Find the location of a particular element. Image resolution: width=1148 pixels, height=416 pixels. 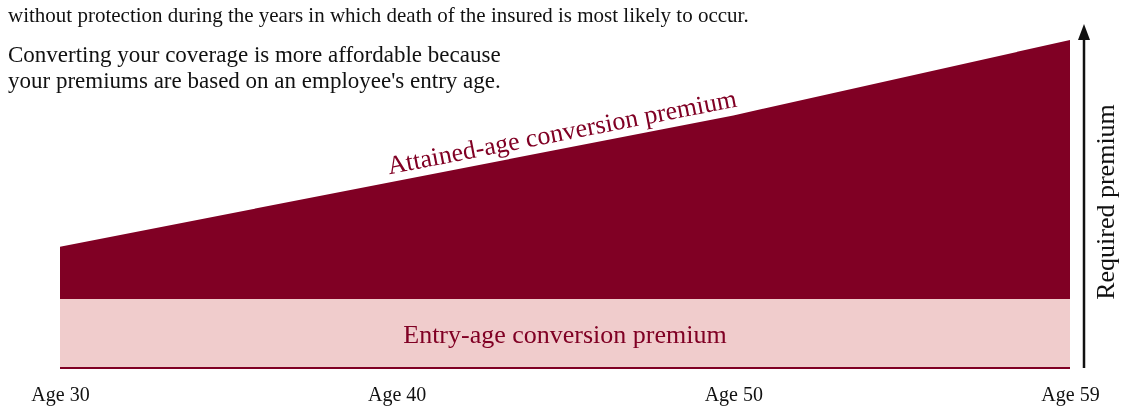

x-tick-label: Age 50 is located at coordinates (733, 394).